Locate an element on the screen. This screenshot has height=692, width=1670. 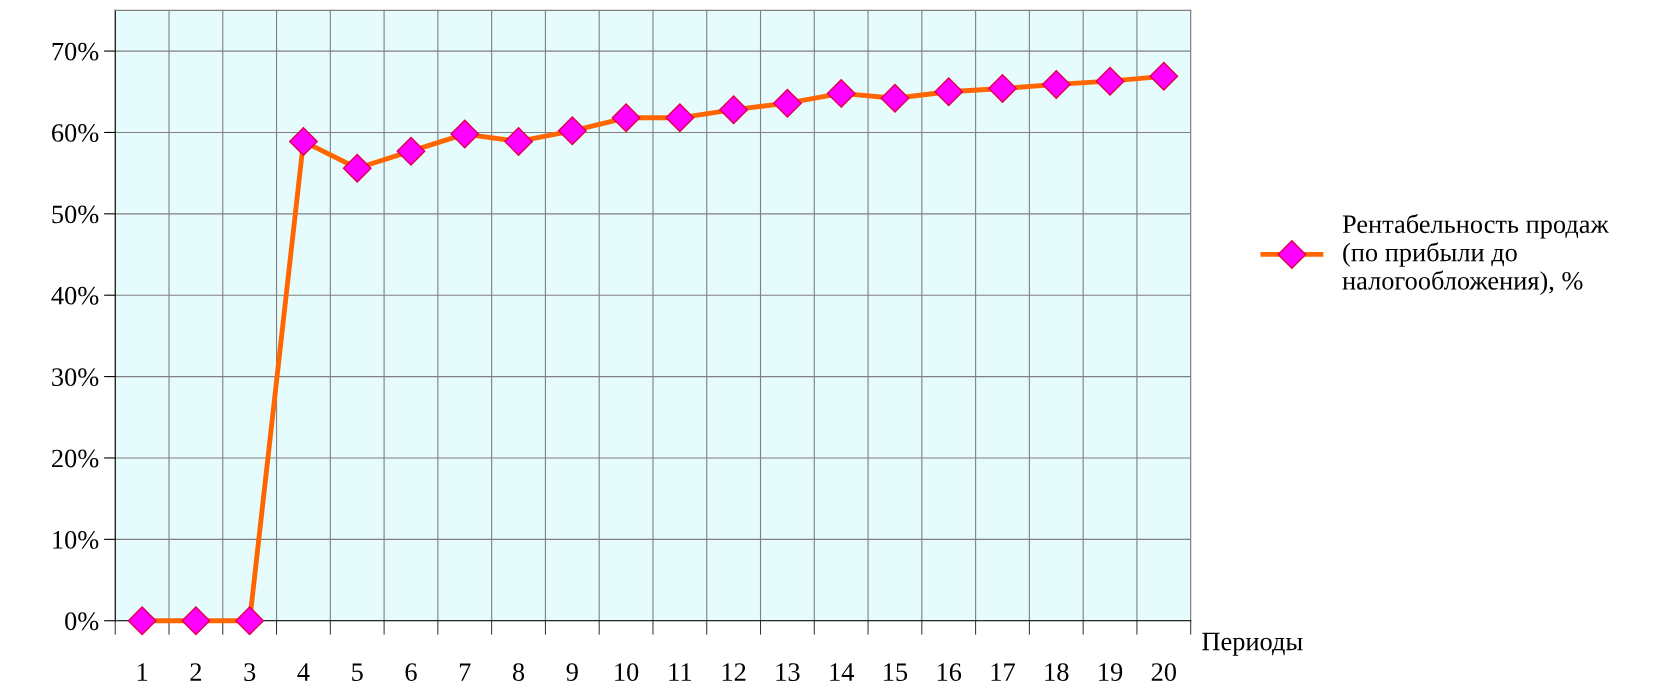
x-tick-label: 1 is located at coordinates (142, 672).